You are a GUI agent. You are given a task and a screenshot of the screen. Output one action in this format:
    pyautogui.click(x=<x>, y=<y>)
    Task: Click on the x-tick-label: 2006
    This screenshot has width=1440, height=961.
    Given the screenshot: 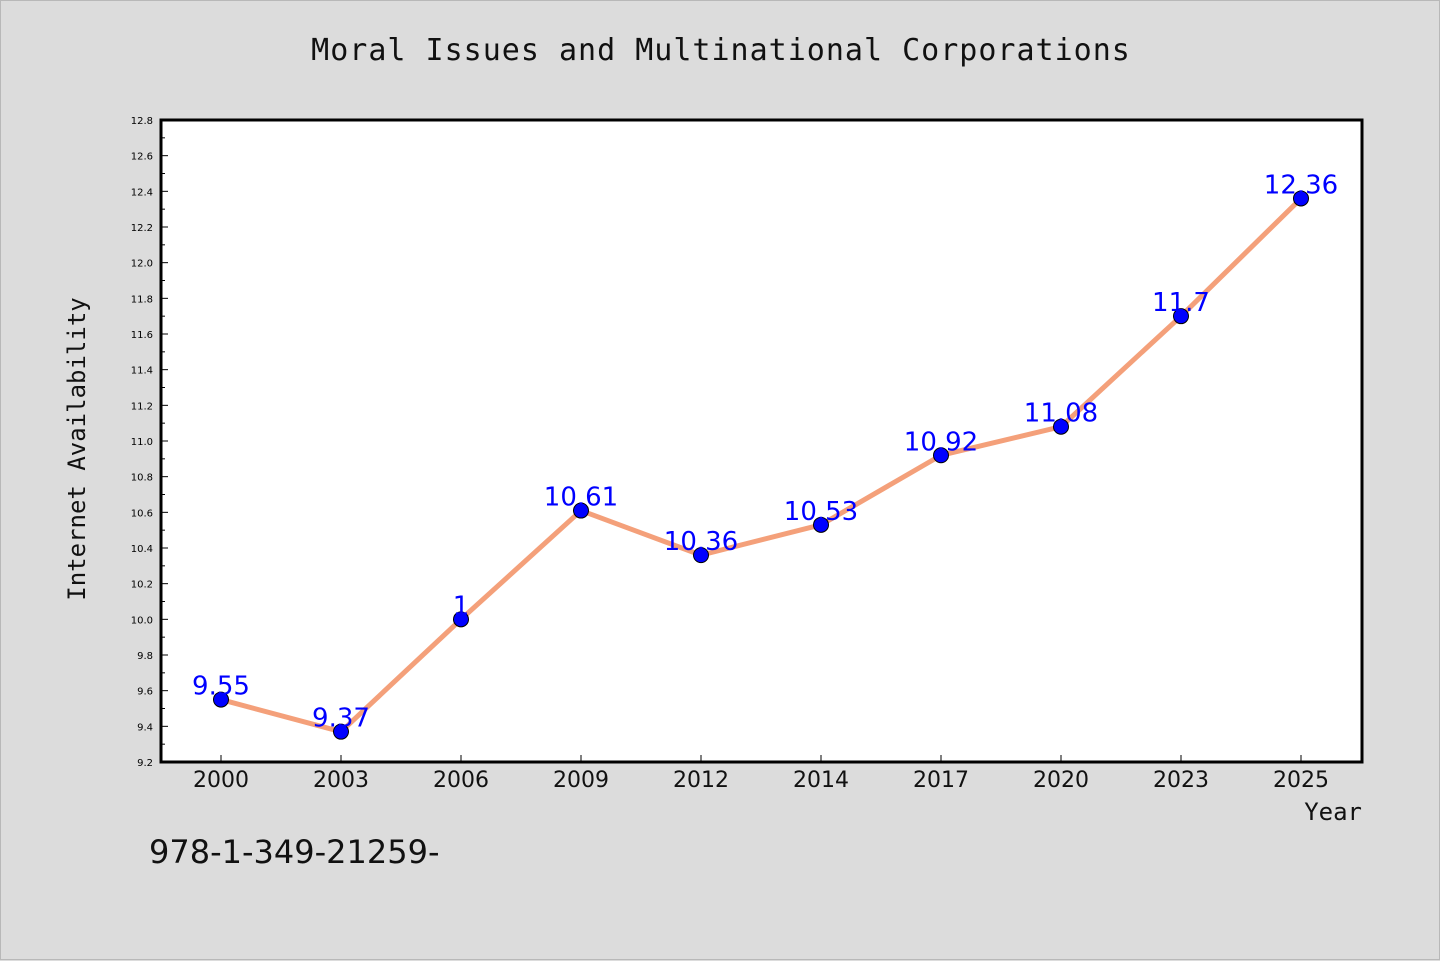 What is the action you would take?
    pyautogui.click(x=461, y=780)
    